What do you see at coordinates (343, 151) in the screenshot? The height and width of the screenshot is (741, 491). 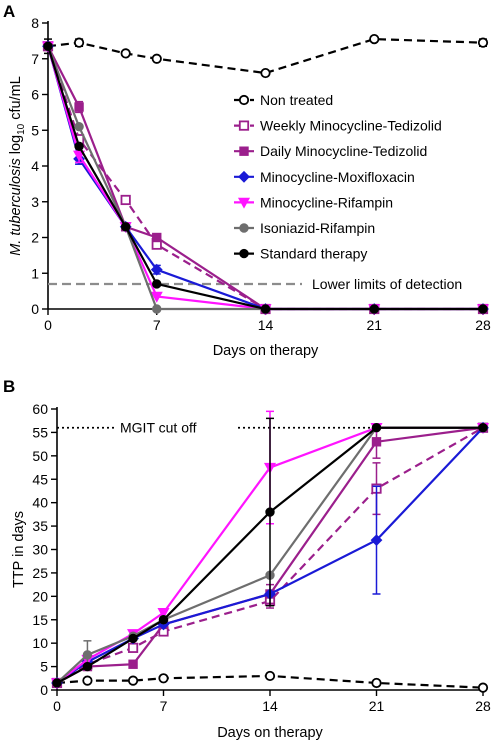 I see `panel-a-legend-label: Daily Minocycline-Tedizolid` at bounding box center [343, 151].